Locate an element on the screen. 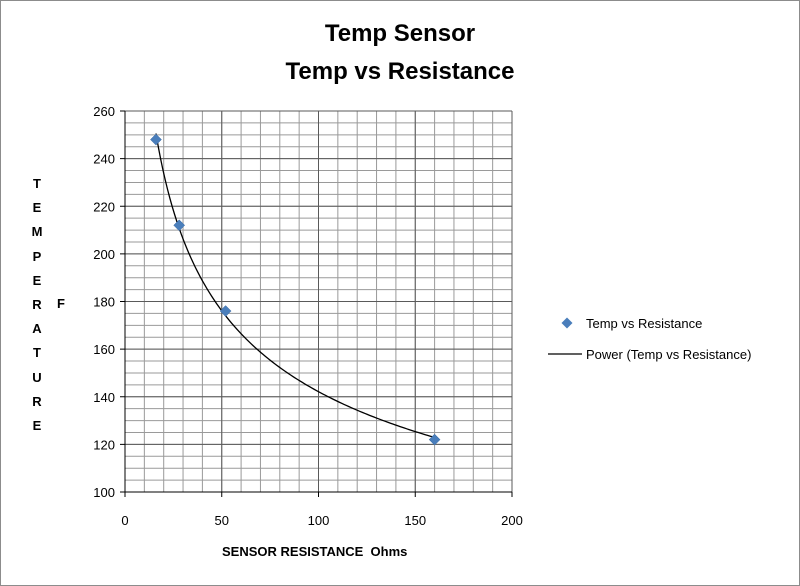 The height and width of the screenshot is (586, 800). y-tick-label: 140 is located at coordinates (104, 397).